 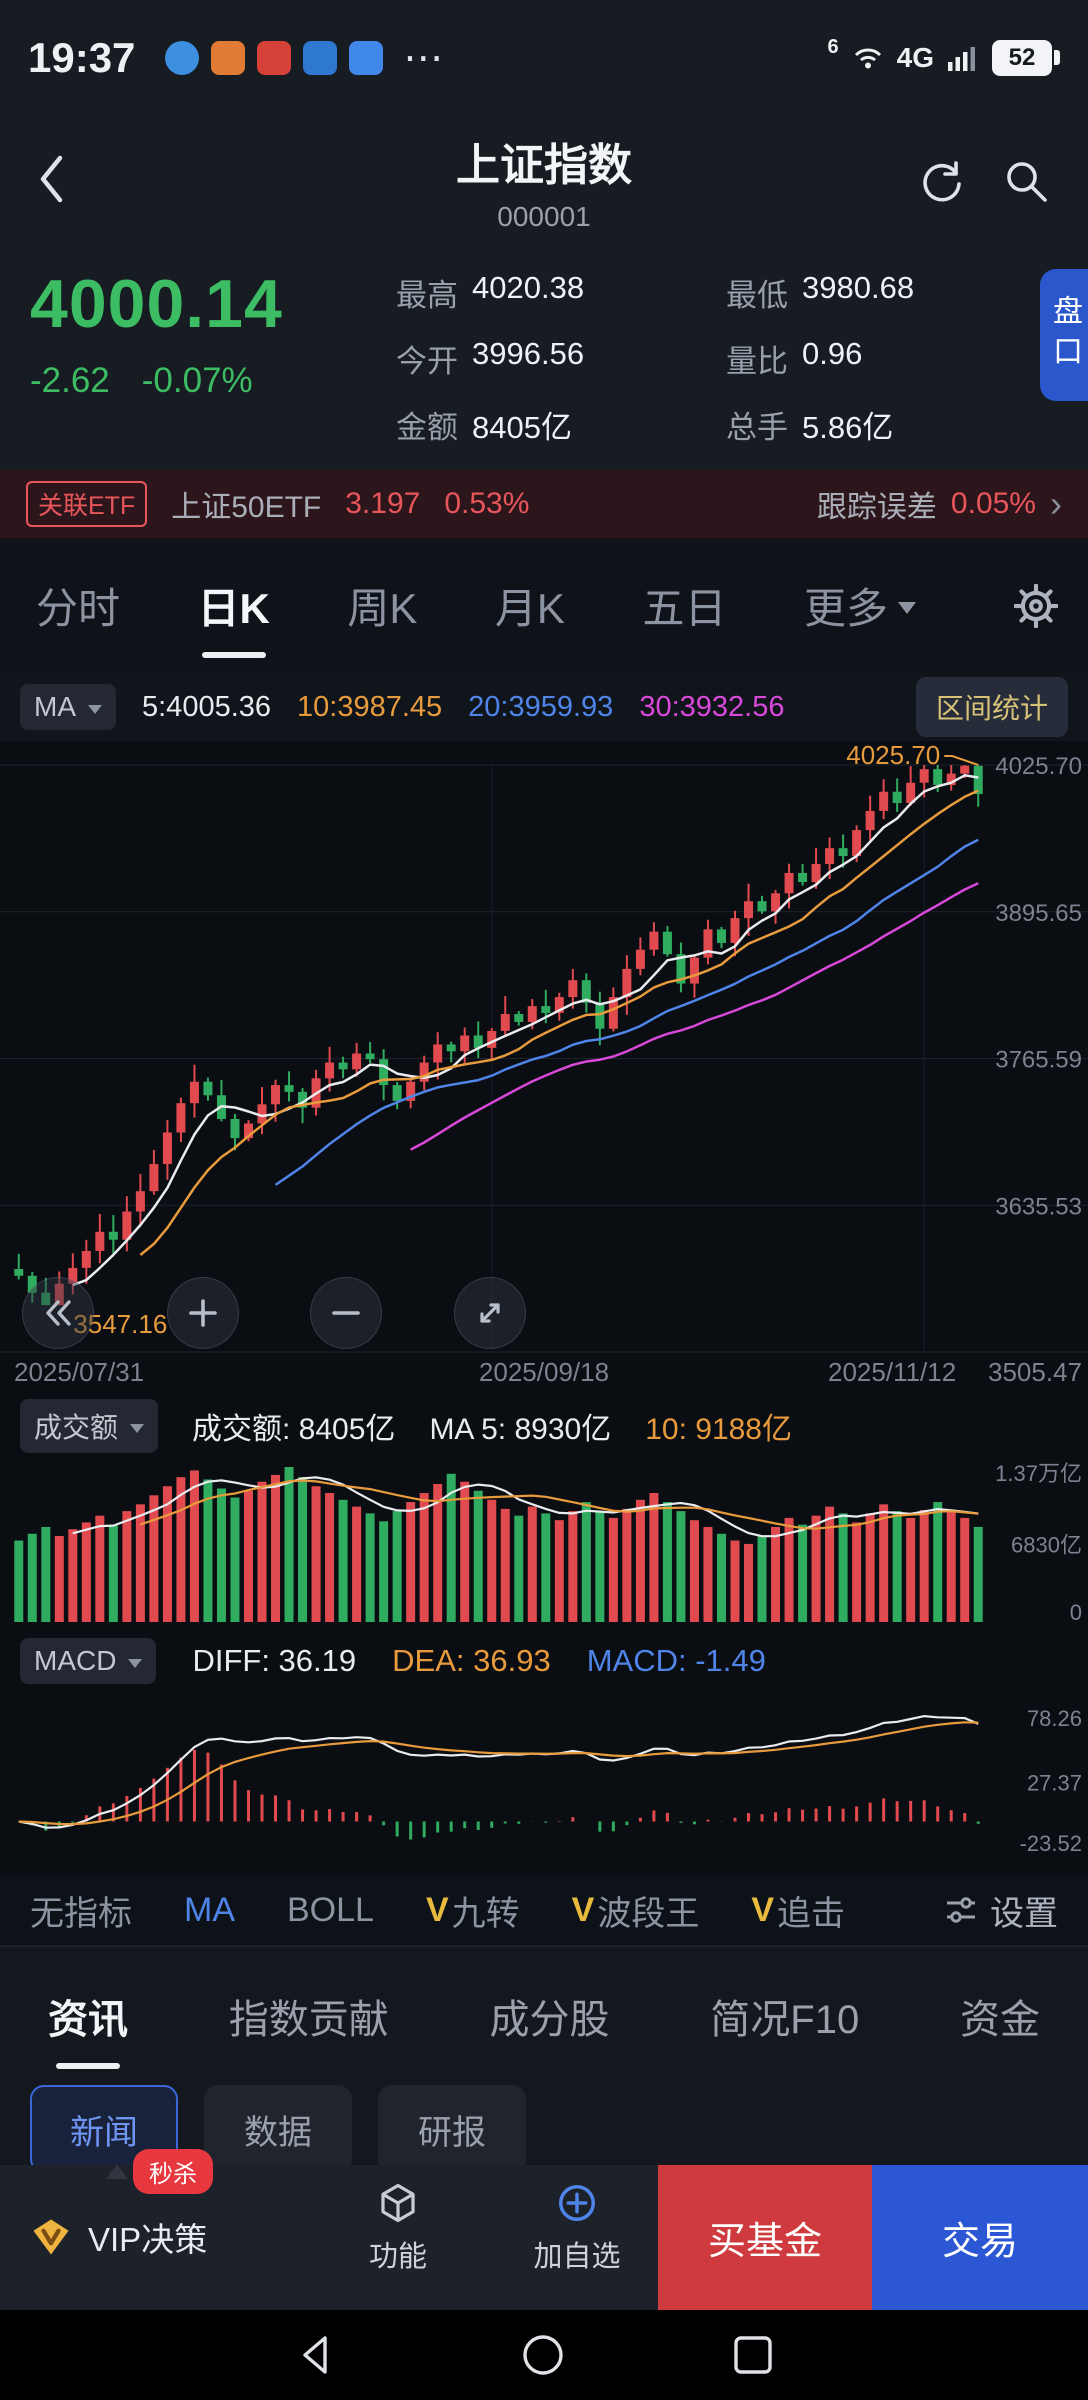 I want to click on macd-header: MACD DIFF: 36.19 DEA: 36.93 MACD: -1.49, so click(x=544, y=1661).